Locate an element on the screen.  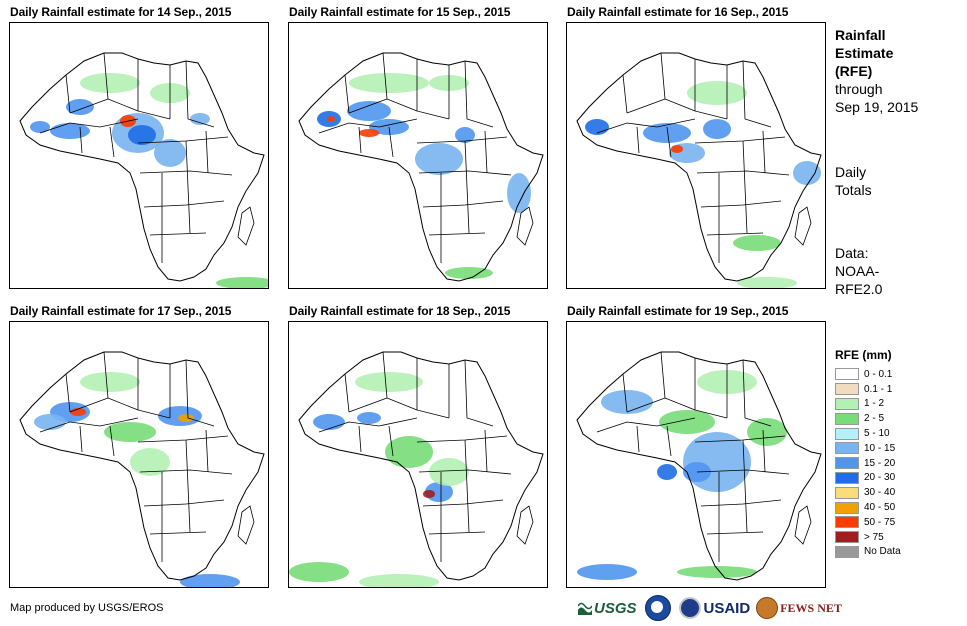
legend-label: 5 - 10 is located at coordinates (877, 434).